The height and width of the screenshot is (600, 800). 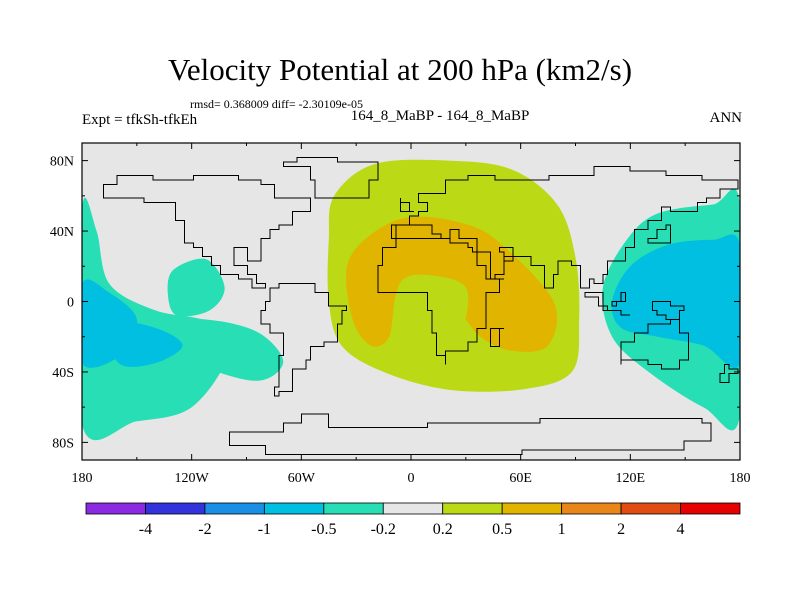 What do you see at coordinates (400, 69) in the screenshot?
I see `chart-title: Velocity Potential at 200 hPa (km2/s)` at bounding box center [400, 69].